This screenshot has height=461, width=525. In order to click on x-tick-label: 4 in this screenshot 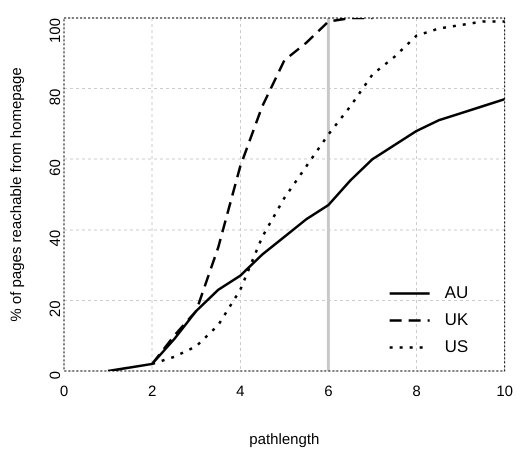, I will do `click(240, 391)`.